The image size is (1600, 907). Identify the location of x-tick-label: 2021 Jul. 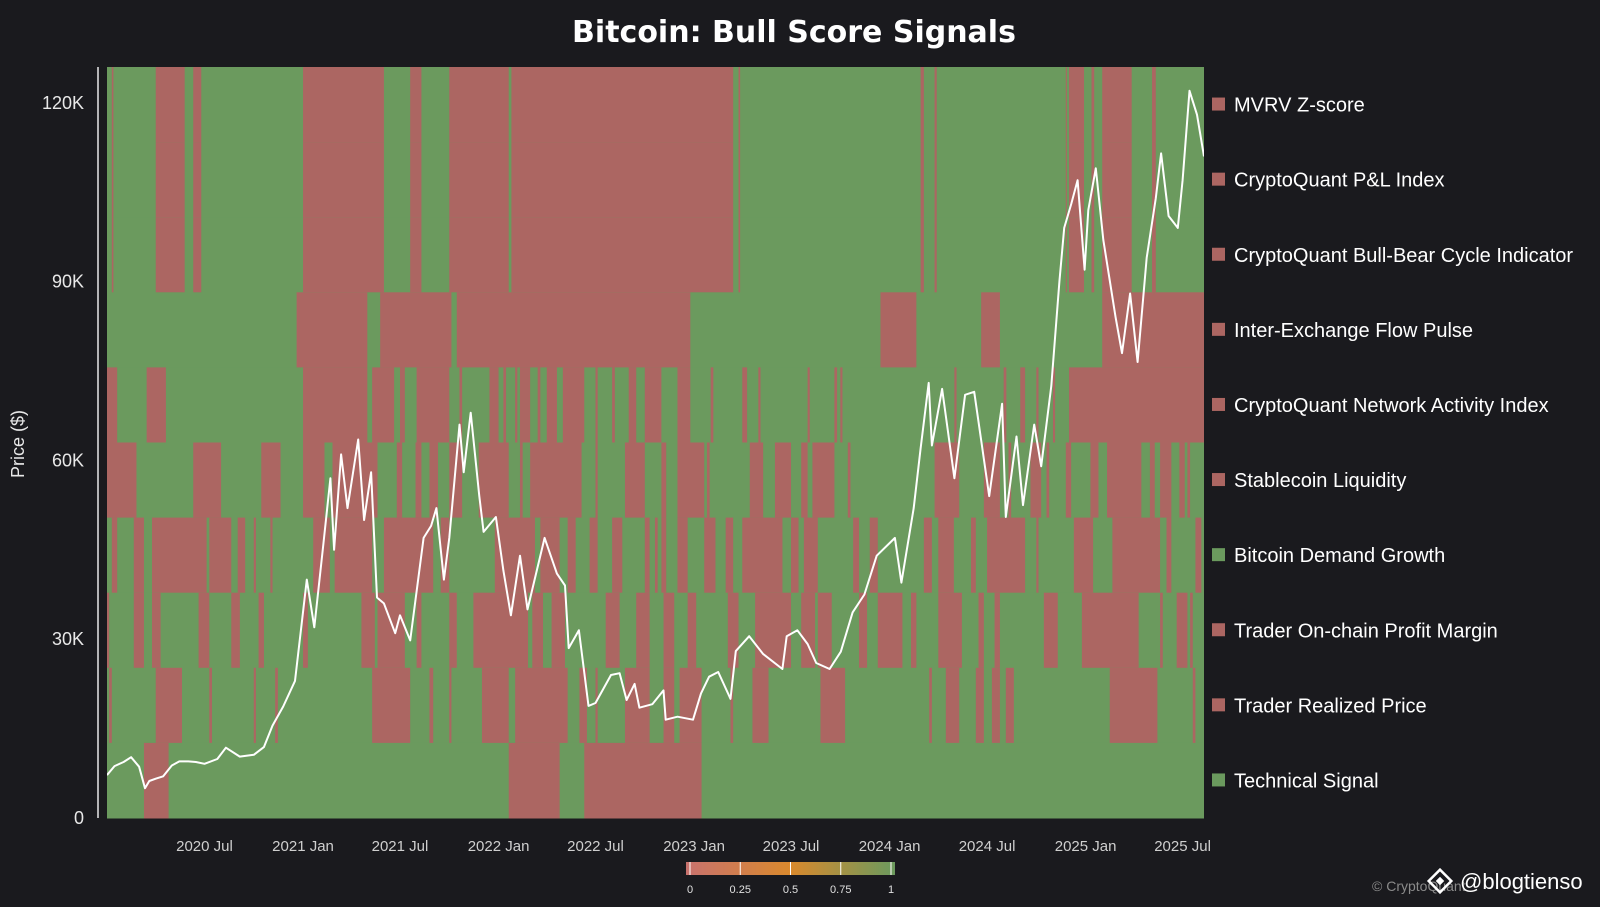
(400, 846).